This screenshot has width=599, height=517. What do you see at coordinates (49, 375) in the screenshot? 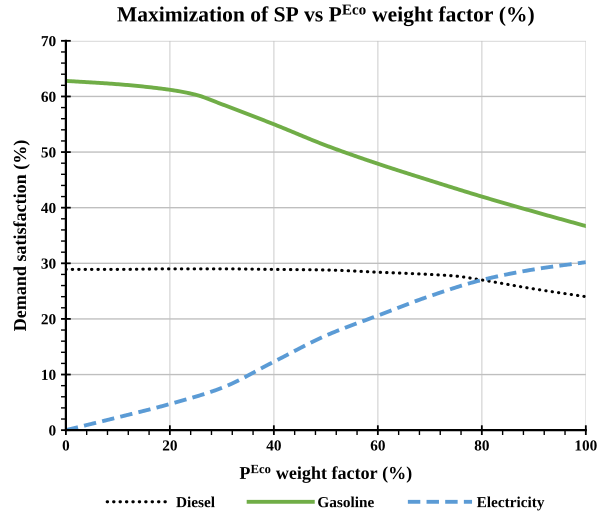
I see `y-tick-label: 10` at bounding box center [49, 375].